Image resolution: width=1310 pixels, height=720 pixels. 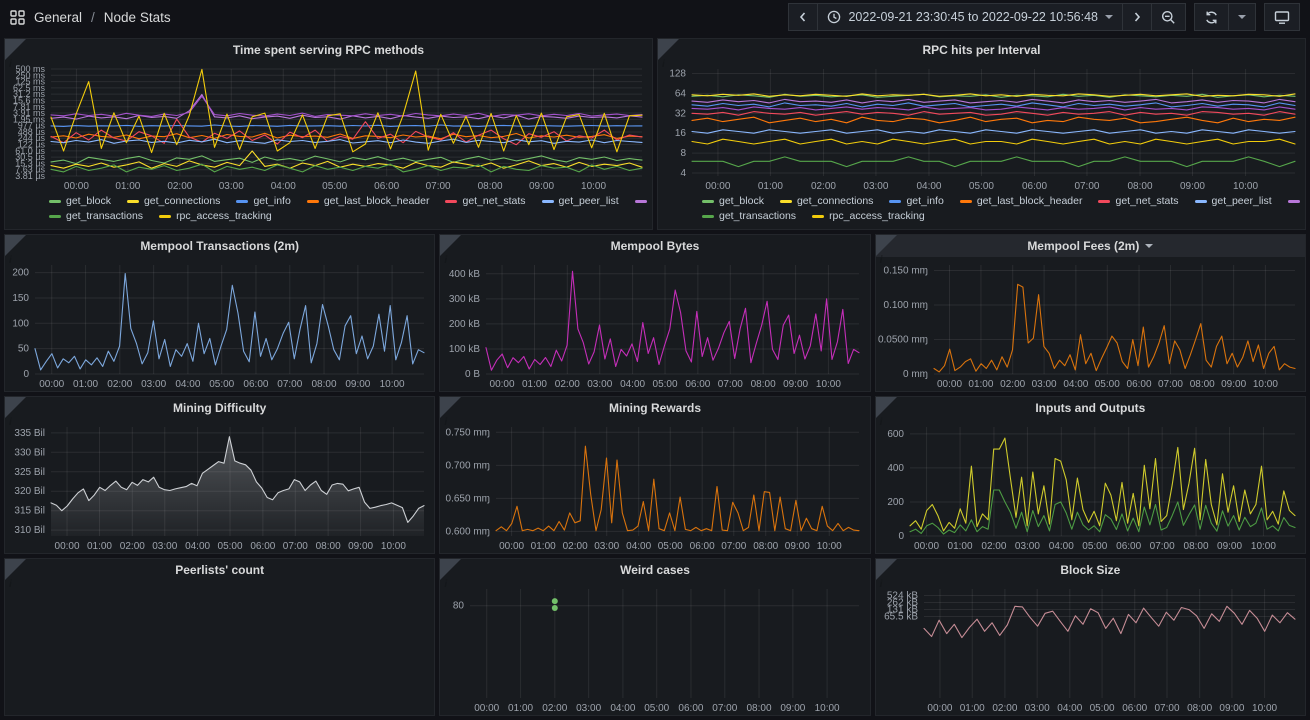 What do you see at coordinates (29, 511) in the screenshot?
I see `svg-text: 315 Bil` at bounding box center [29, 511].